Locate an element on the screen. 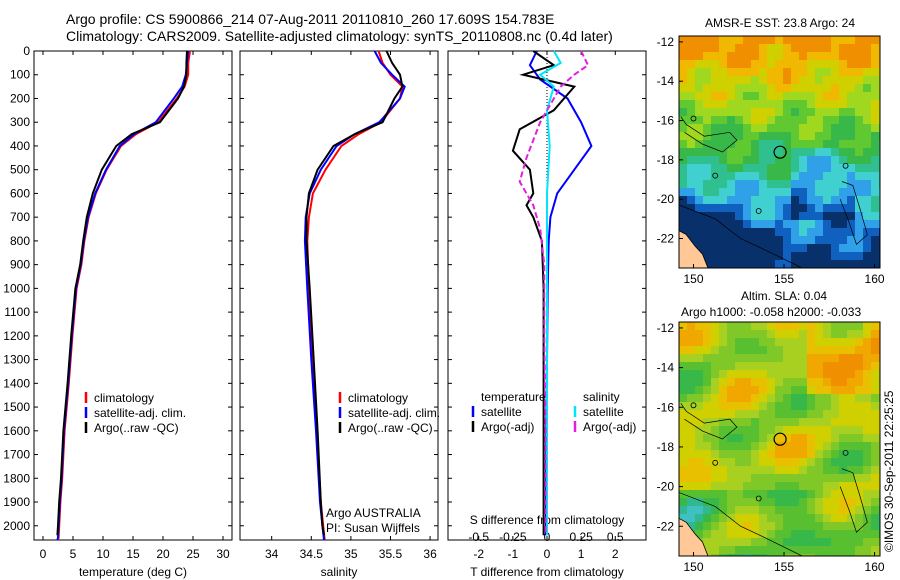  salinity-legend-label: satellite-adj. clim. is located at coordinates (394, 413).